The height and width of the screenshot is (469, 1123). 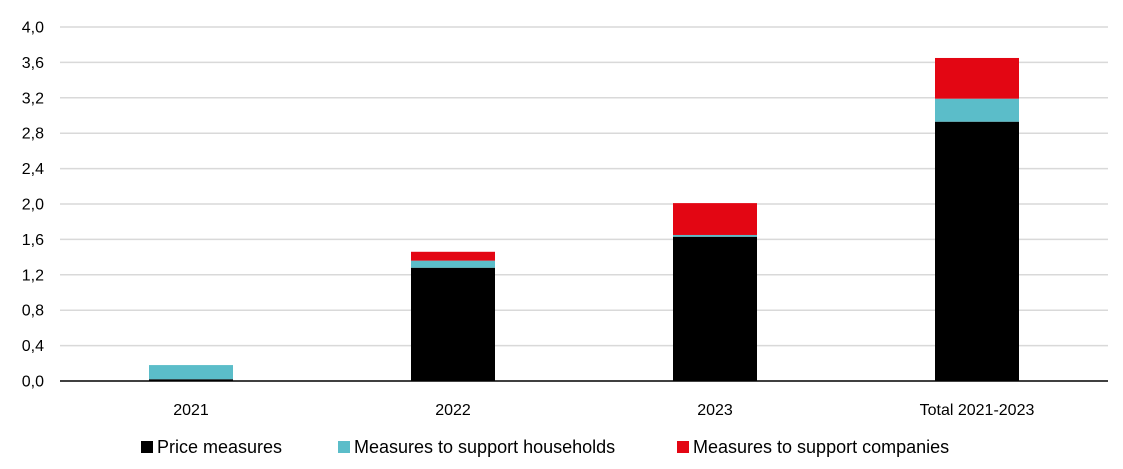 What do you see at coordinates (821, 447) in the screenshot?
I see `legend-label: Measures to support companies` at bounding box center [821, 447].